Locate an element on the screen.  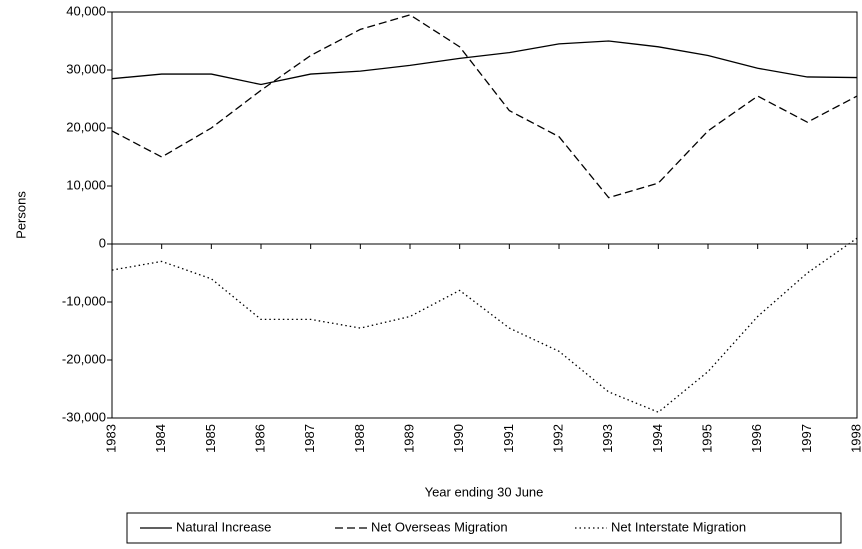
y-tick-label: 0 is located at coordinates (102, 242).